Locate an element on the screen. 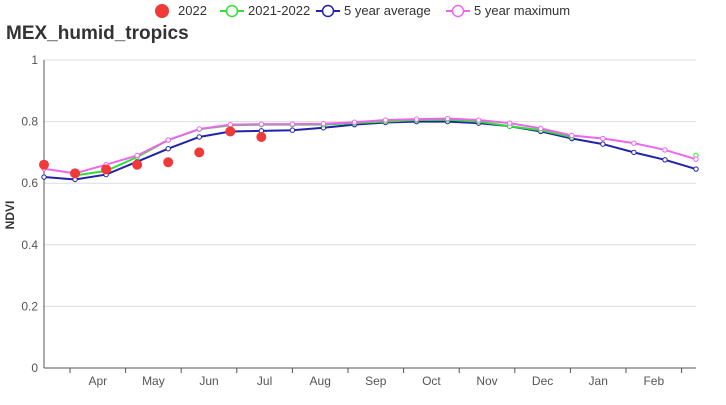  chart-title: MEX_humid_tropics is located at coordinates (97, 33).